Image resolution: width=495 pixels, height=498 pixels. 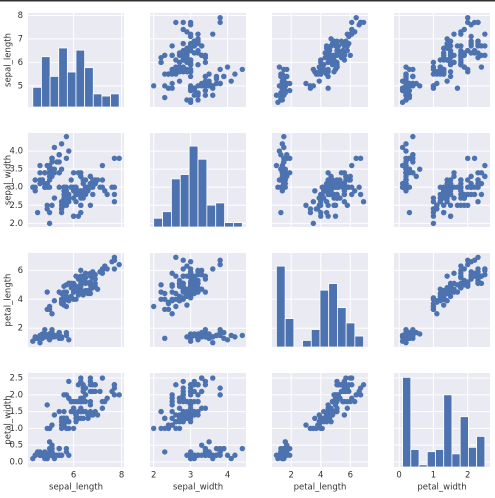 I want to click on x-tick-label: 6, so click(x=73, y=476).